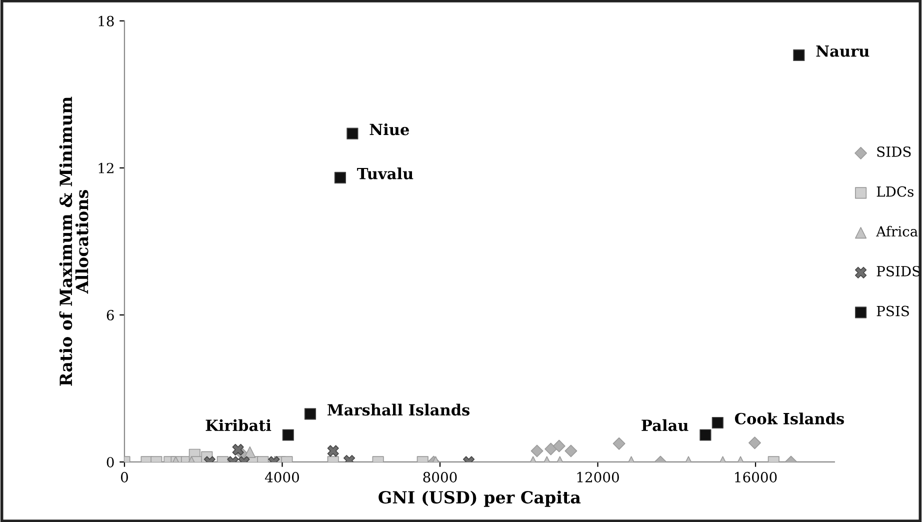 The width and height of the screenshot is (922, 522). Describe the element at coordinates (898, 271) in the screenshot. I see `legend-label: PSIDS` at that location.